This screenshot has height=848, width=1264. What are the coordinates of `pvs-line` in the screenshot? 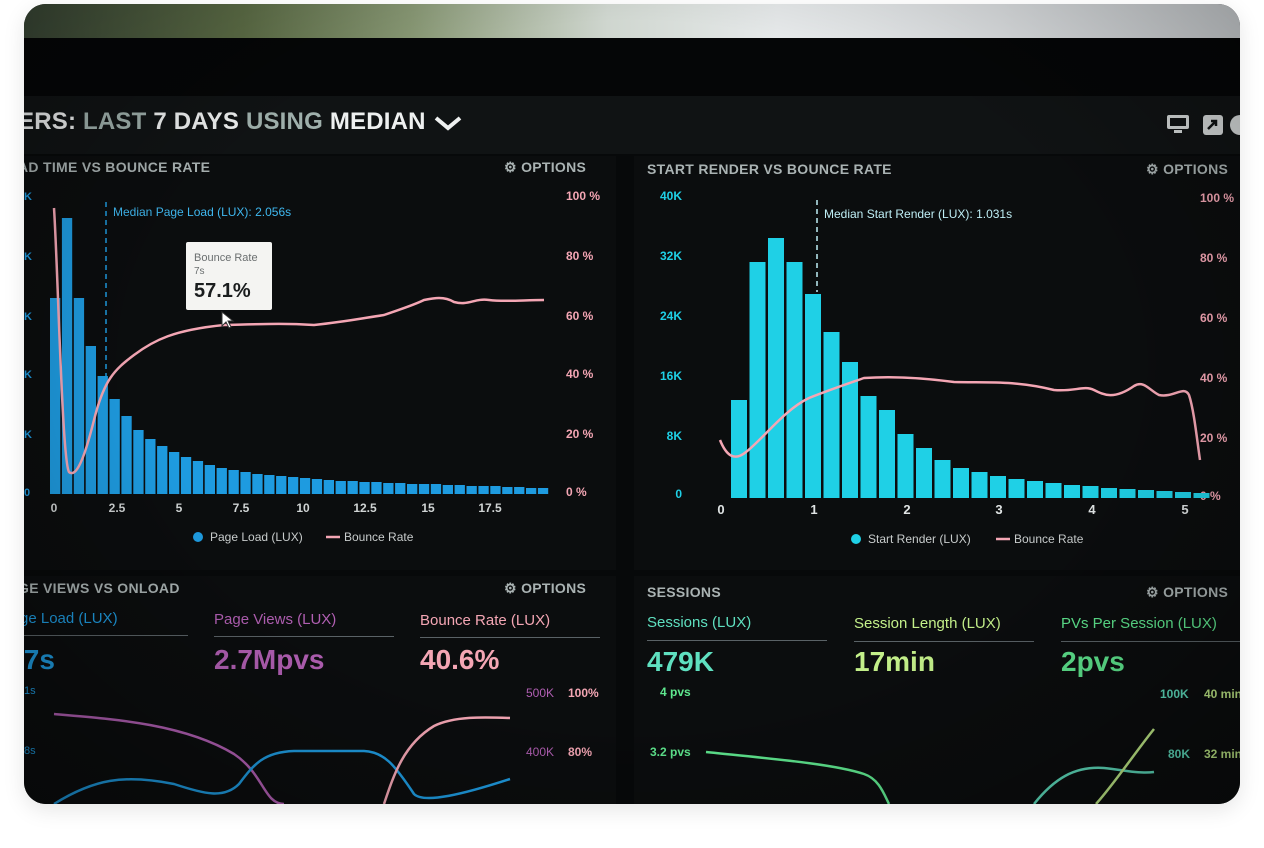 It's located at (798, 777).